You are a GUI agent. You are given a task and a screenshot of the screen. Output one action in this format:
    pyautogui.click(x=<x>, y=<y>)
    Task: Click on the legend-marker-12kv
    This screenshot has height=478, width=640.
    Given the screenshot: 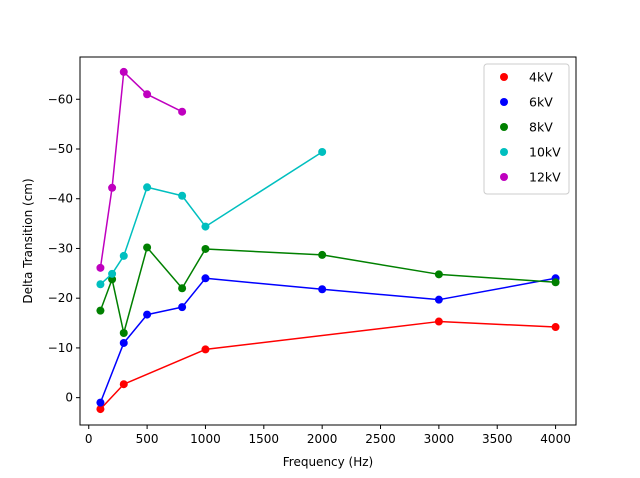 What is the action you would take?
    pyautogui.click(x=504, y=177)
    